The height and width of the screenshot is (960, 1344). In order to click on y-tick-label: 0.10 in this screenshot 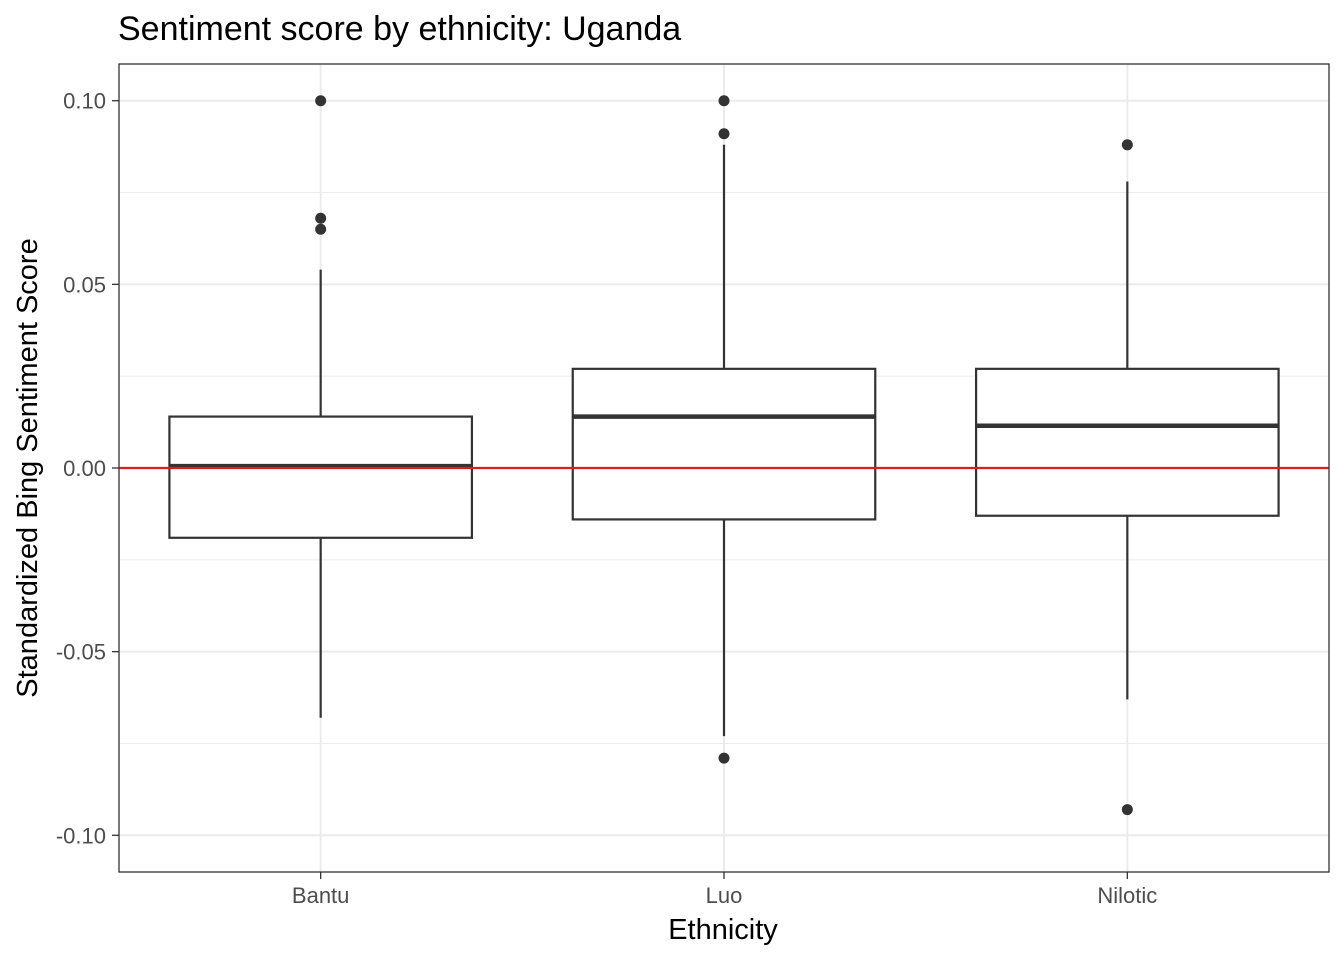, I will do `click(84, 101)`.